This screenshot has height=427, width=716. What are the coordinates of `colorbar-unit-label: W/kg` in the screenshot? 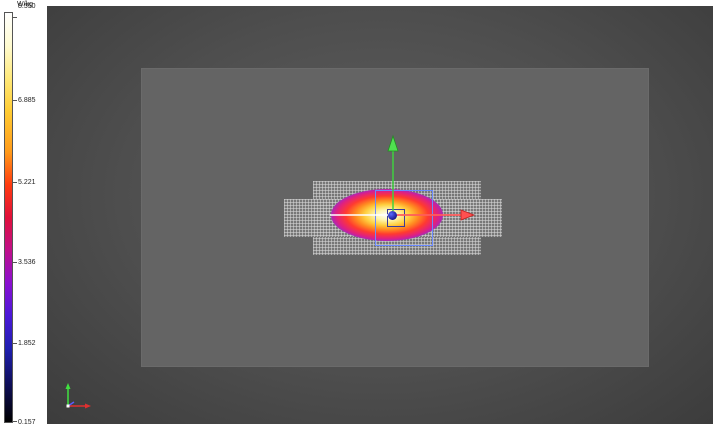 It's located at (25, 4).